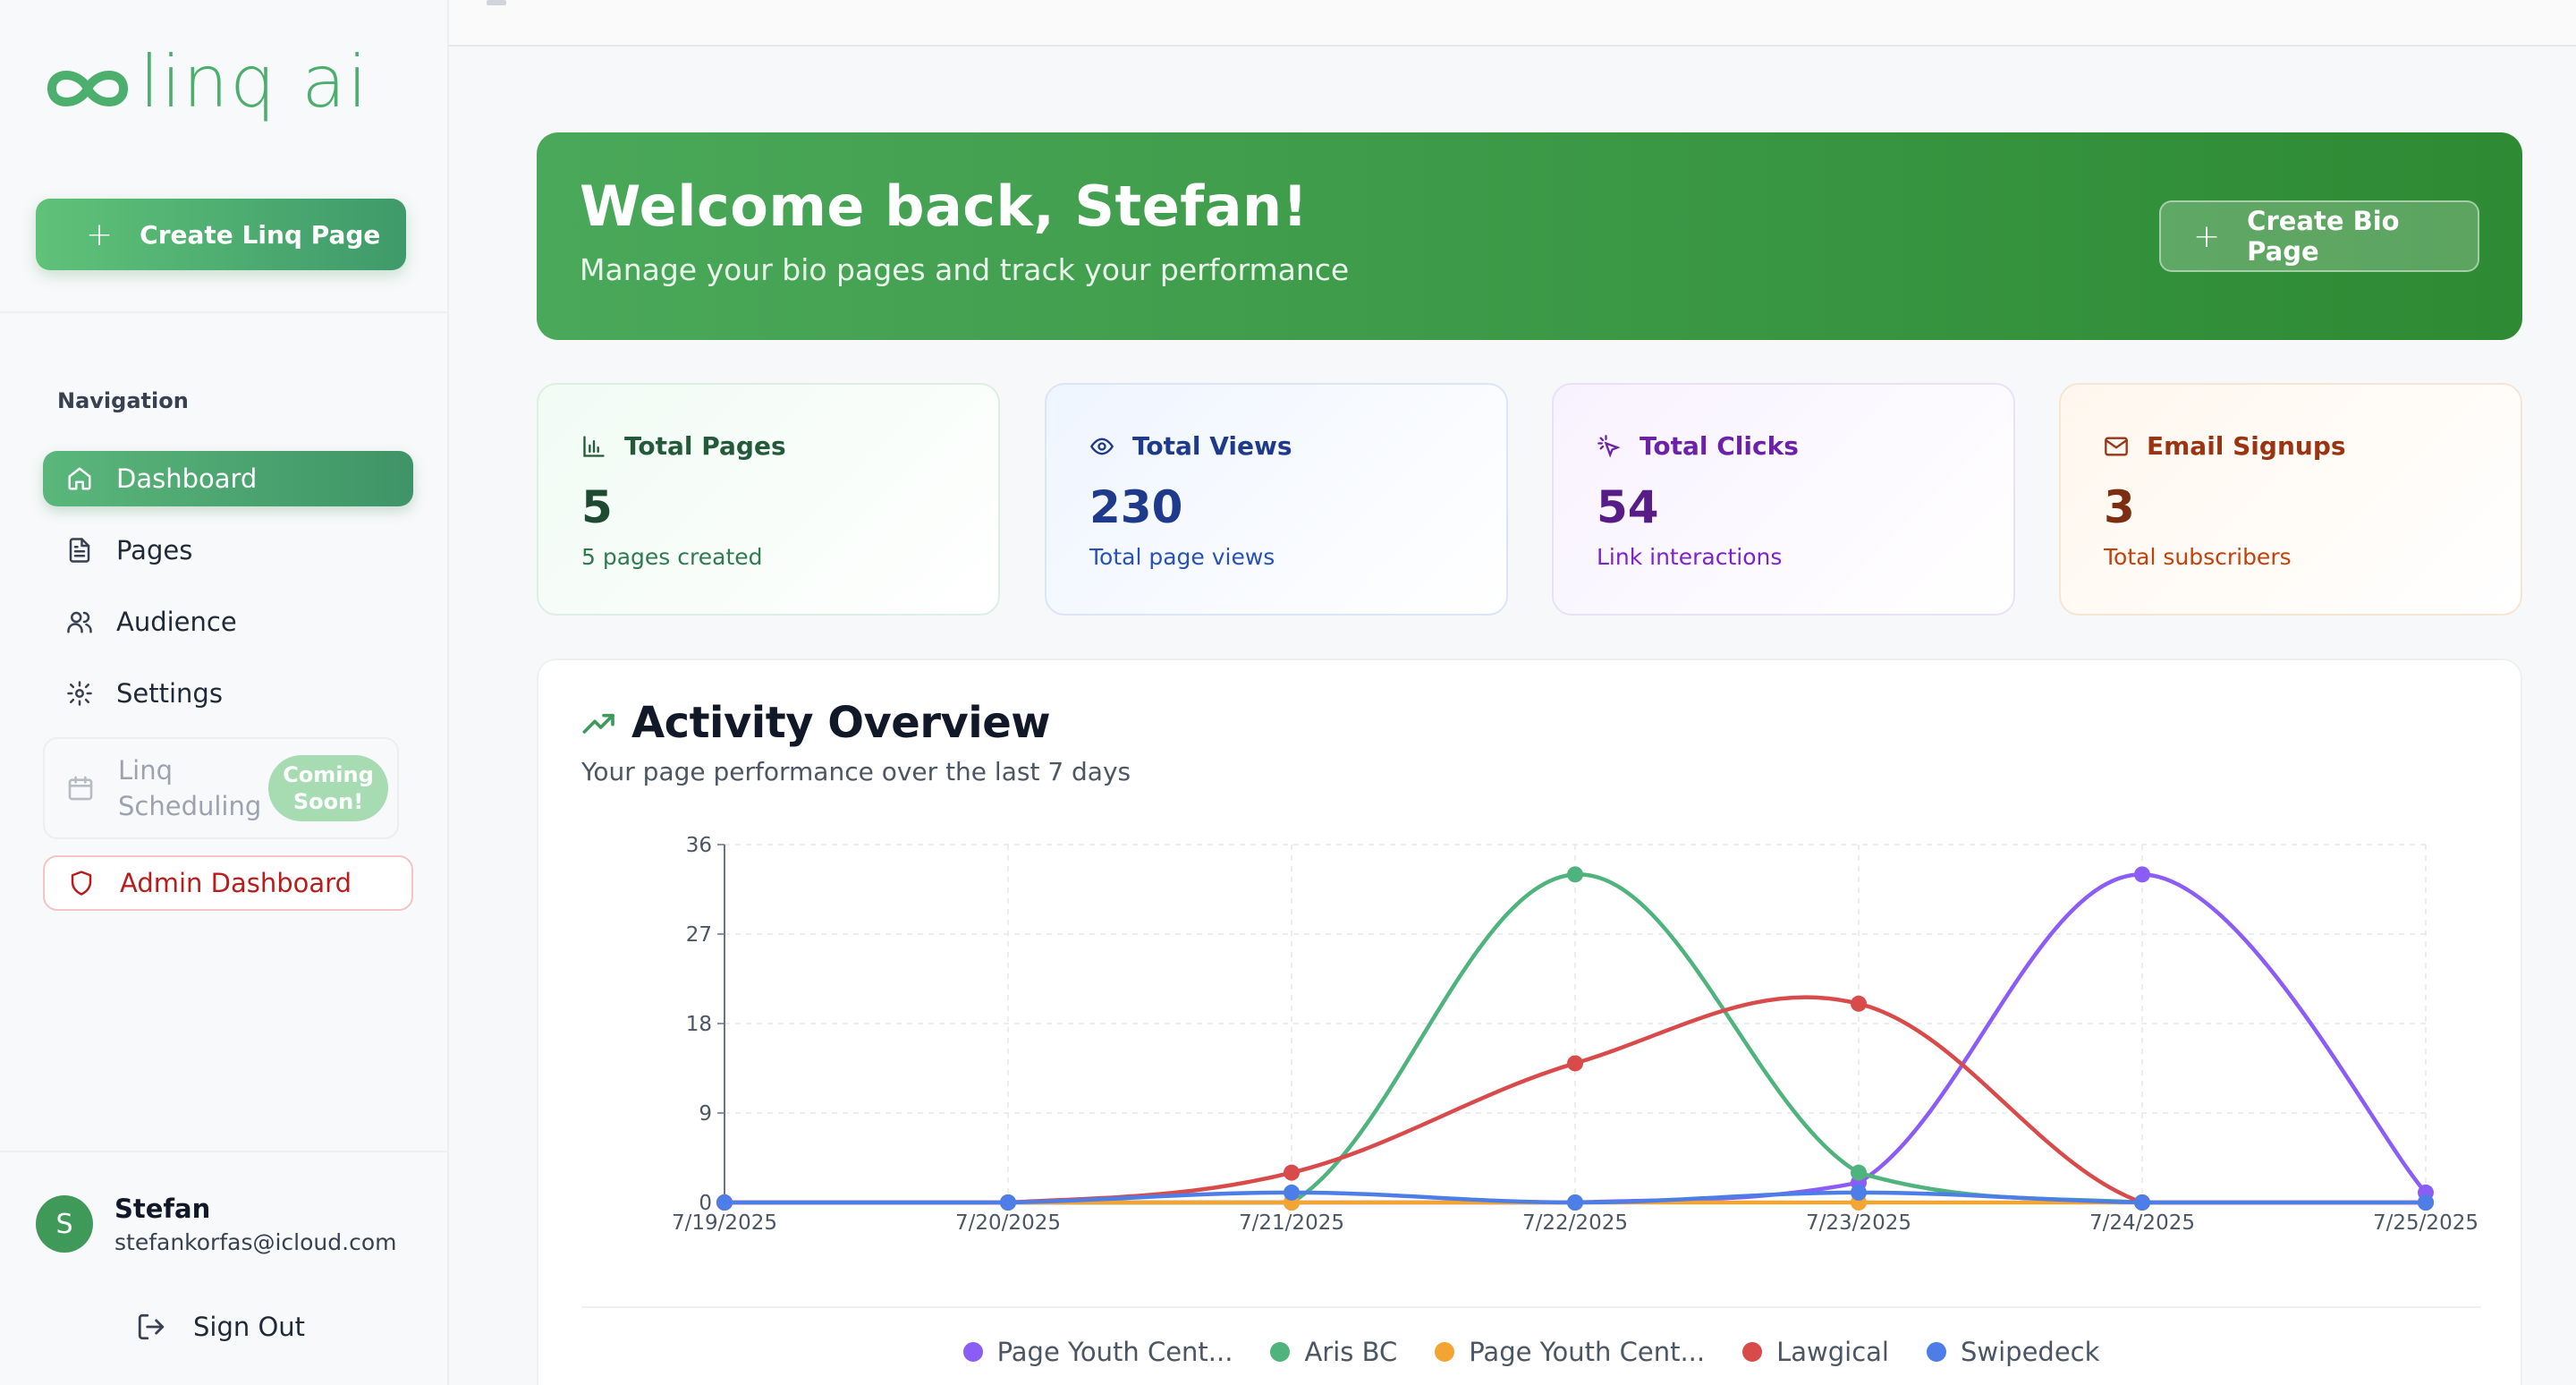 The height and width of the screenshot is (1385, 2576). I want to click on stat-card-header: Total Pages, so click(683, 446).